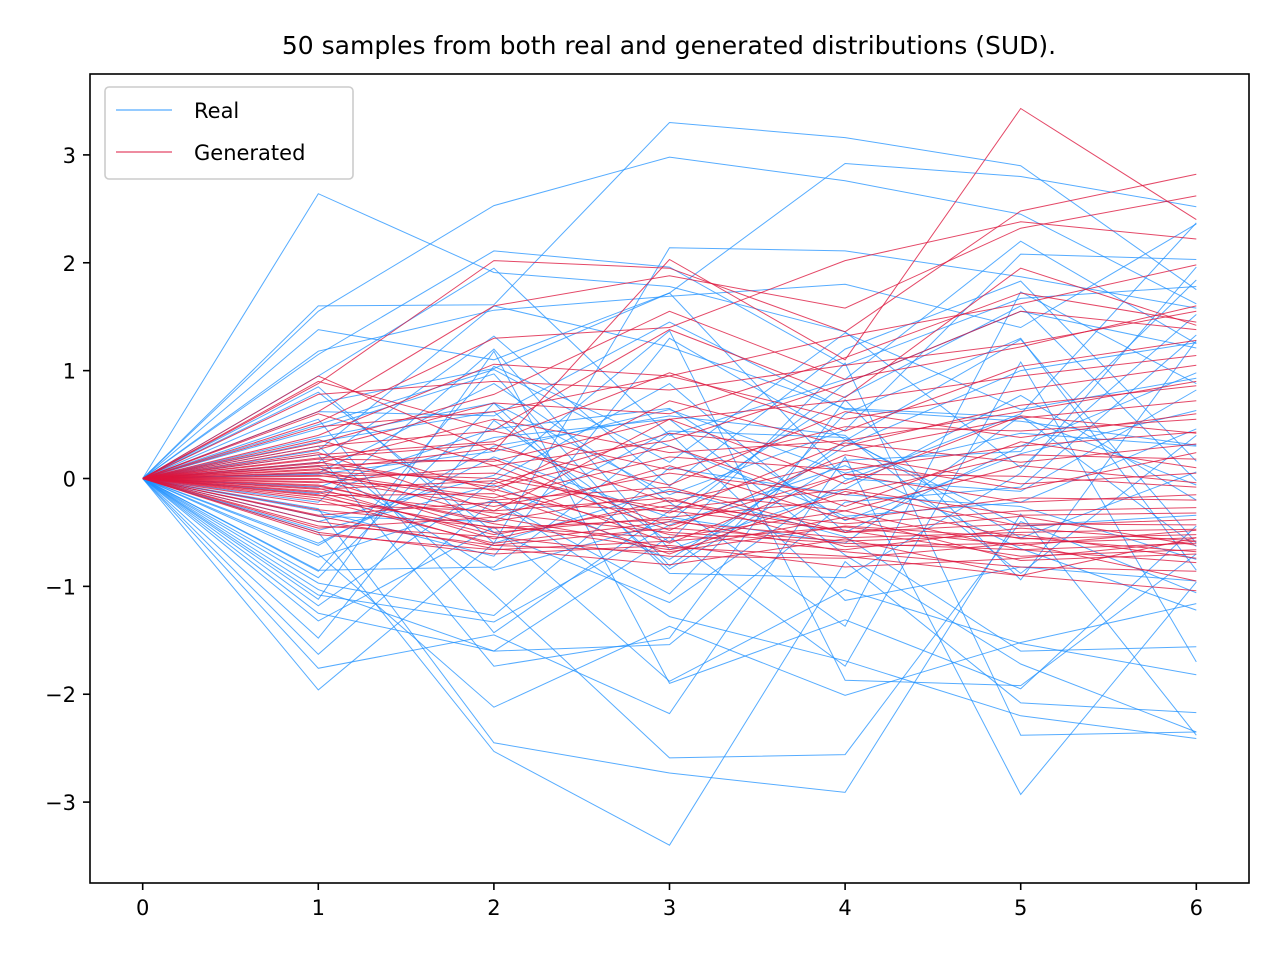  Describe the element at coordinates (69, 372) in the screenshot. I see `y-tick-label: 1` at that location.